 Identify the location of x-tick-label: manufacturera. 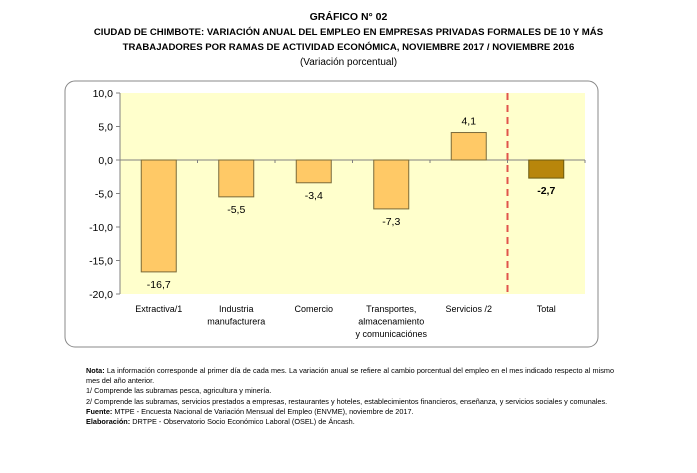
(236, 322).